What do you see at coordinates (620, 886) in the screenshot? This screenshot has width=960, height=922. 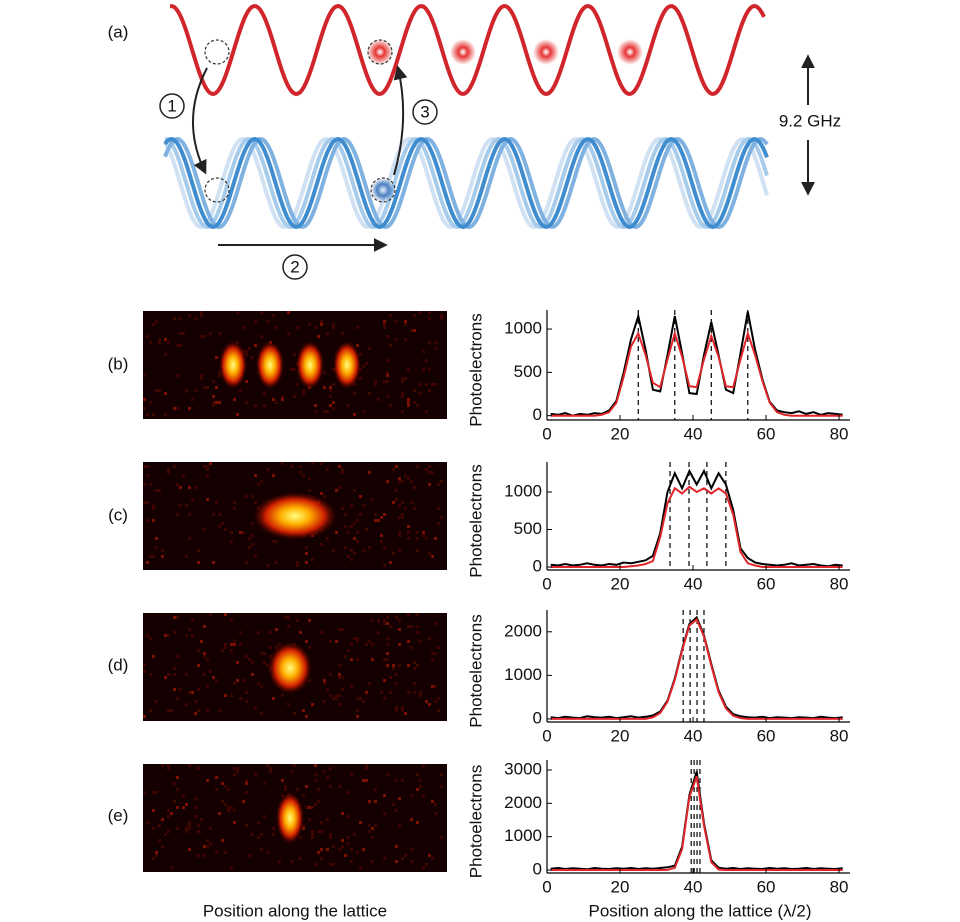 I see `x-tick-label: 20` at bounding box center [620, 886].